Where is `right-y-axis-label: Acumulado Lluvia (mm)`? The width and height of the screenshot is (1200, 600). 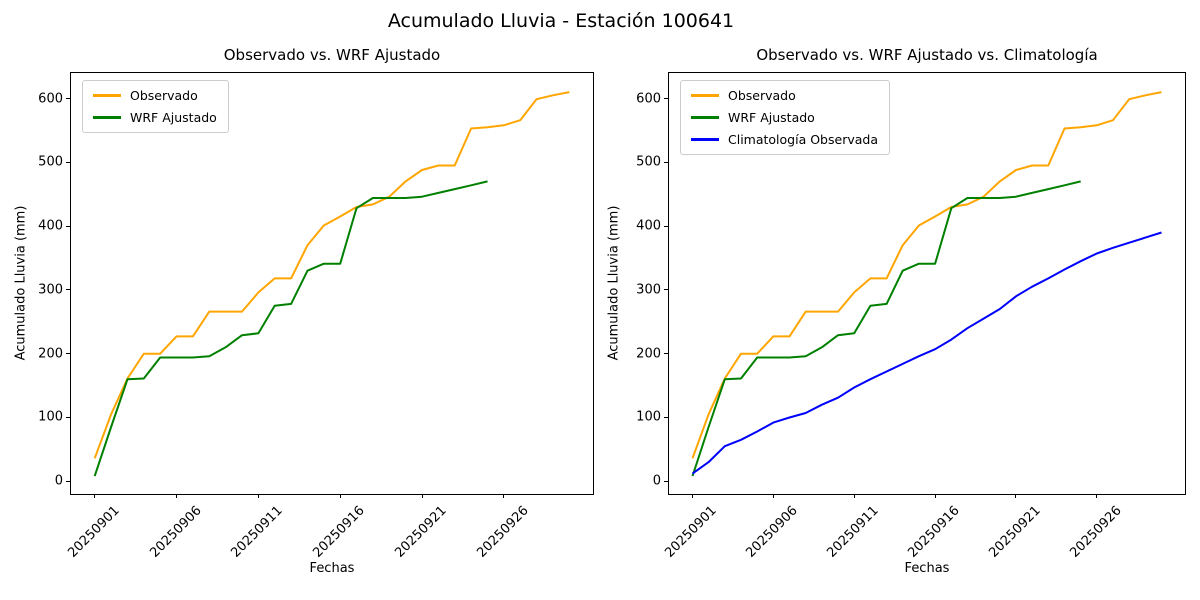 right-y-axis-label: Acumulado Lluvia (mm) is located at coordinates (614, 283).